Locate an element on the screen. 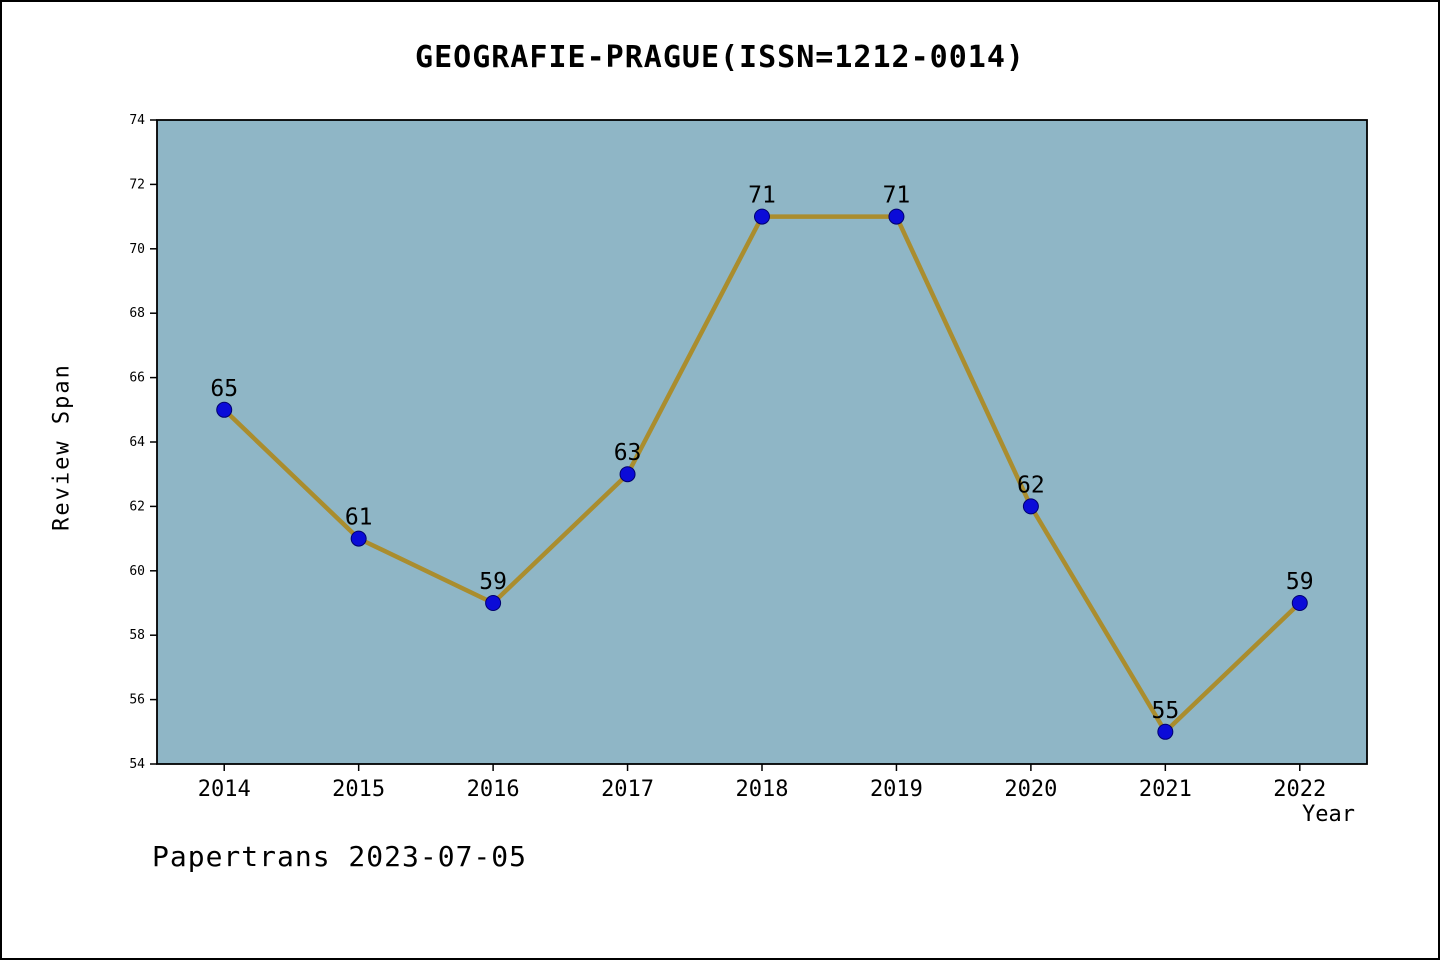  y-tick-label: 74 is located at coordinates (137, 120).